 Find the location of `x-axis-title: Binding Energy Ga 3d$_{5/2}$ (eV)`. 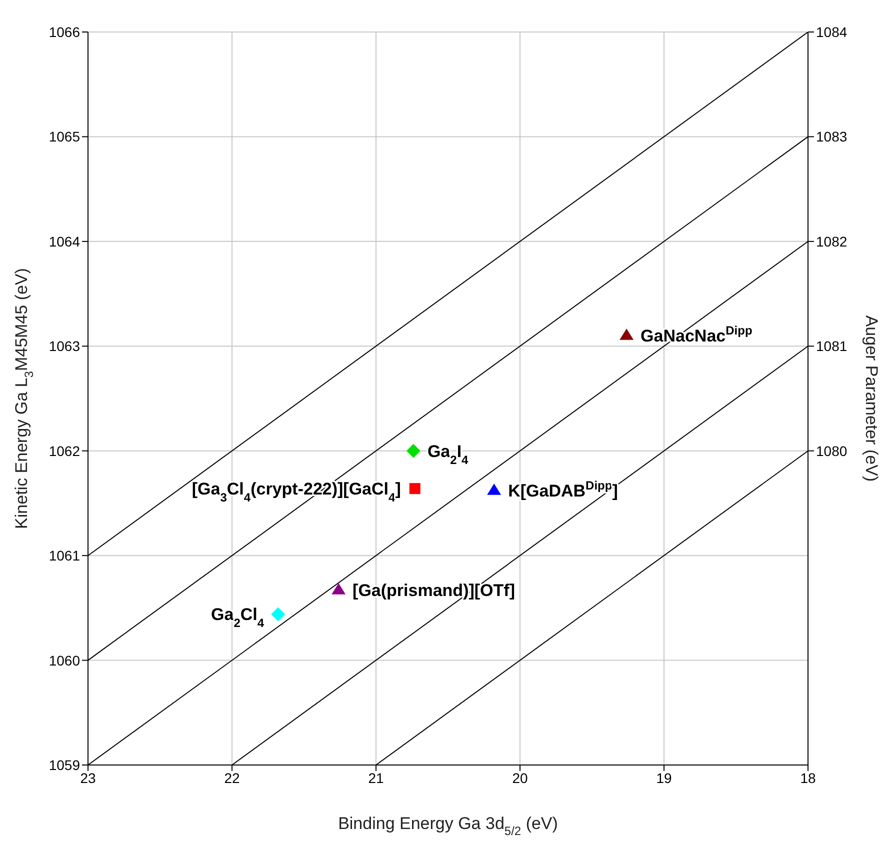

x-axis-title: Binding Energy Ga 3d$_{5/2}$ (eV) is located at coordinates (448, 826).